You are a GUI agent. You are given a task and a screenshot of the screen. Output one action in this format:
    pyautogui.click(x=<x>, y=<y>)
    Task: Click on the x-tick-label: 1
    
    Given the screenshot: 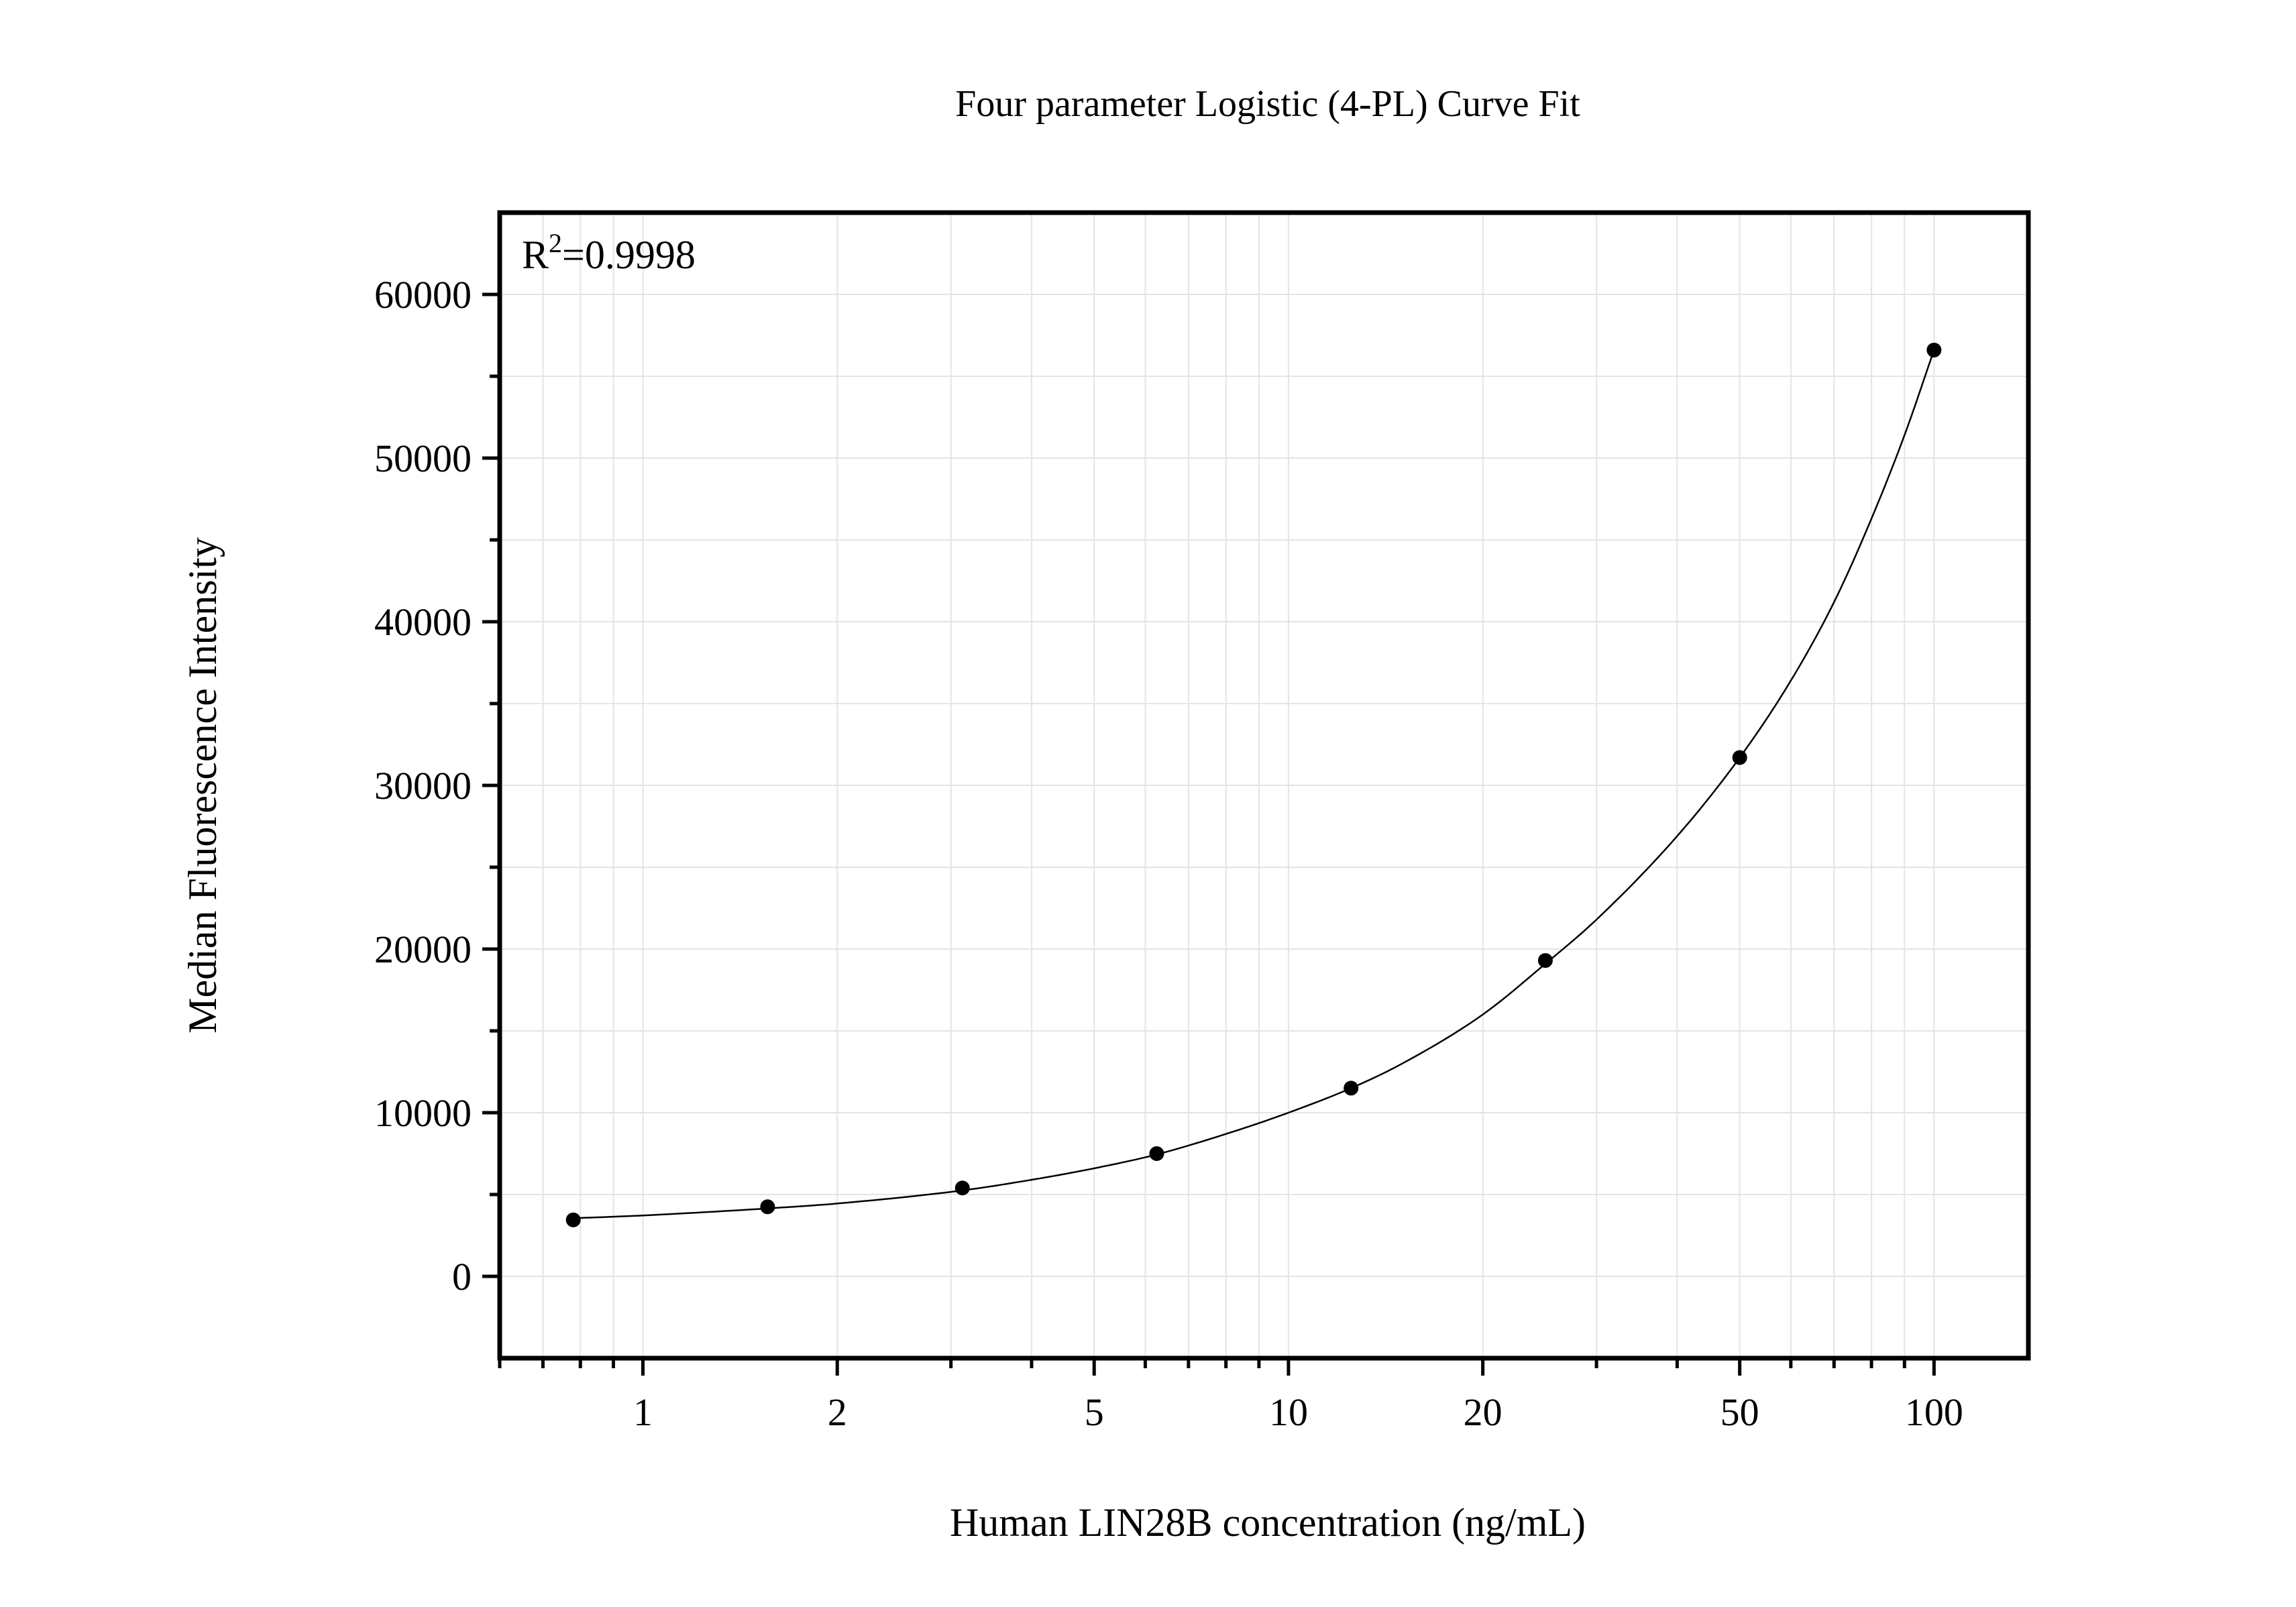 What is the action you would take?
    pyautogui.click(x=643, y=1412)
    